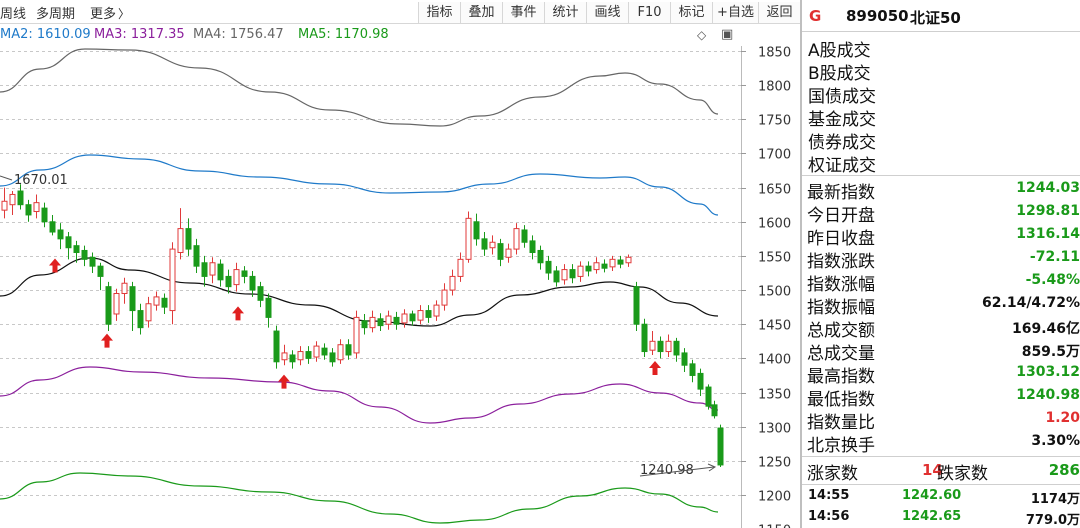 This screenshot has width=1080, height=528. Describe the element at coordinates (841, 262) in the screenshot. I see `stat-label: 指数涨跌` at that location.